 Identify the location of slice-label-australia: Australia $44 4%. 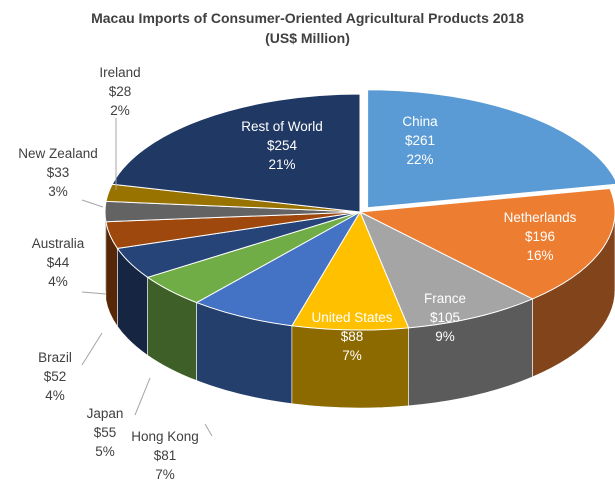
(58, 262).